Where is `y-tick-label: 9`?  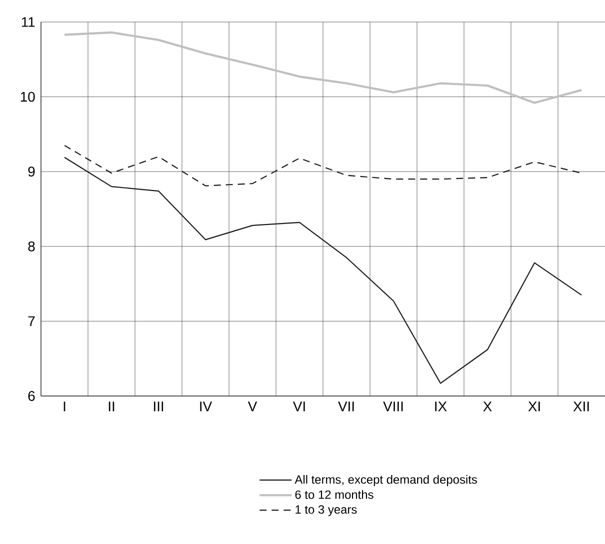 y-tick-label: 9 is located at coordinates (31, 171).